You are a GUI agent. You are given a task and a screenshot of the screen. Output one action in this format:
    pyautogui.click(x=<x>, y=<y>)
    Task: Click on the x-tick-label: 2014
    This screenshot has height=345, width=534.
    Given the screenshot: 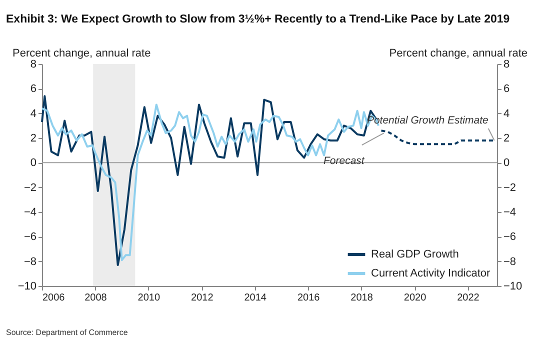 What is the action you would take?
    pyautogui.click(x=255, y=298)
    